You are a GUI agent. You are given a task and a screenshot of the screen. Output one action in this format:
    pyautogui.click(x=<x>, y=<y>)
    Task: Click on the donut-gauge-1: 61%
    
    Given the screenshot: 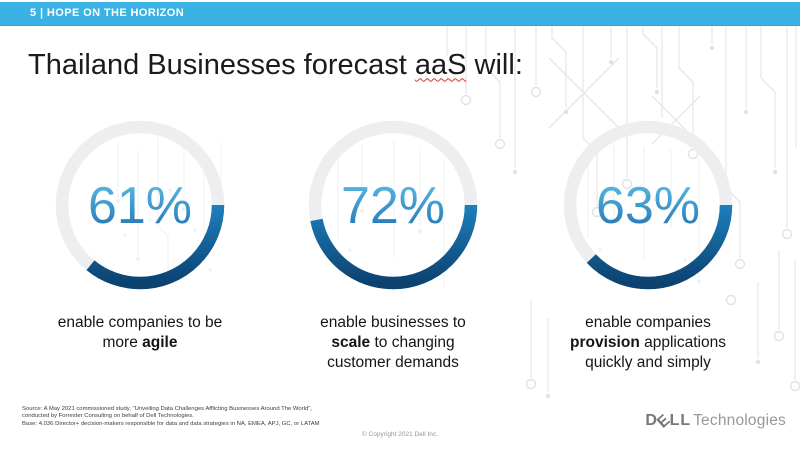 What is the action you would take?
    pyautogui.click(x=140, y=205)
    